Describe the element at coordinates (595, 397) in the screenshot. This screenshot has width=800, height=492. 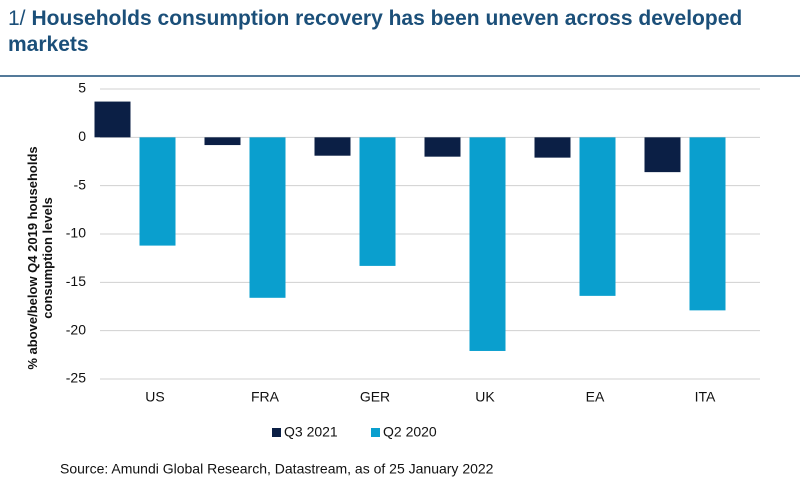
I see `x-tick-label: EA` at that location.